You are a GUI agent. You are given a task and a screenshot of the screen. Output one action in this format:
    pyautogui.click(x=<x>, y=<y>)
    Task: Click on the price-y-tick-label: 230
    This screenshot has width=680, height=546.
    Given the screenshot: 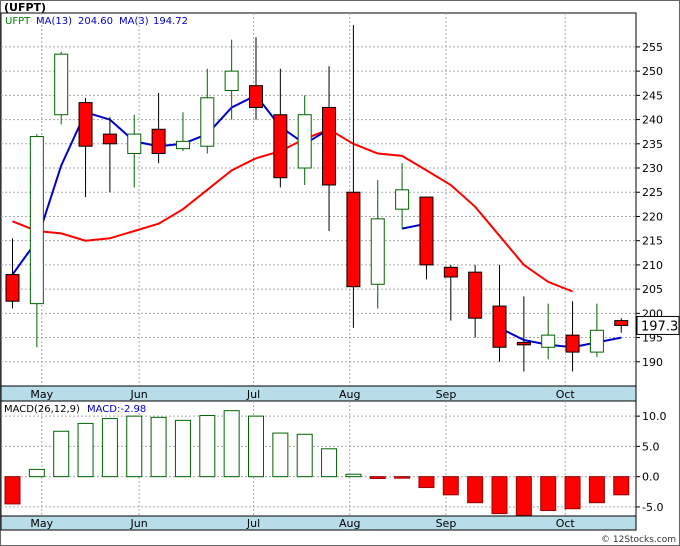 What is the action you would take?
    pyautogui.click(x=652, y=168)
    